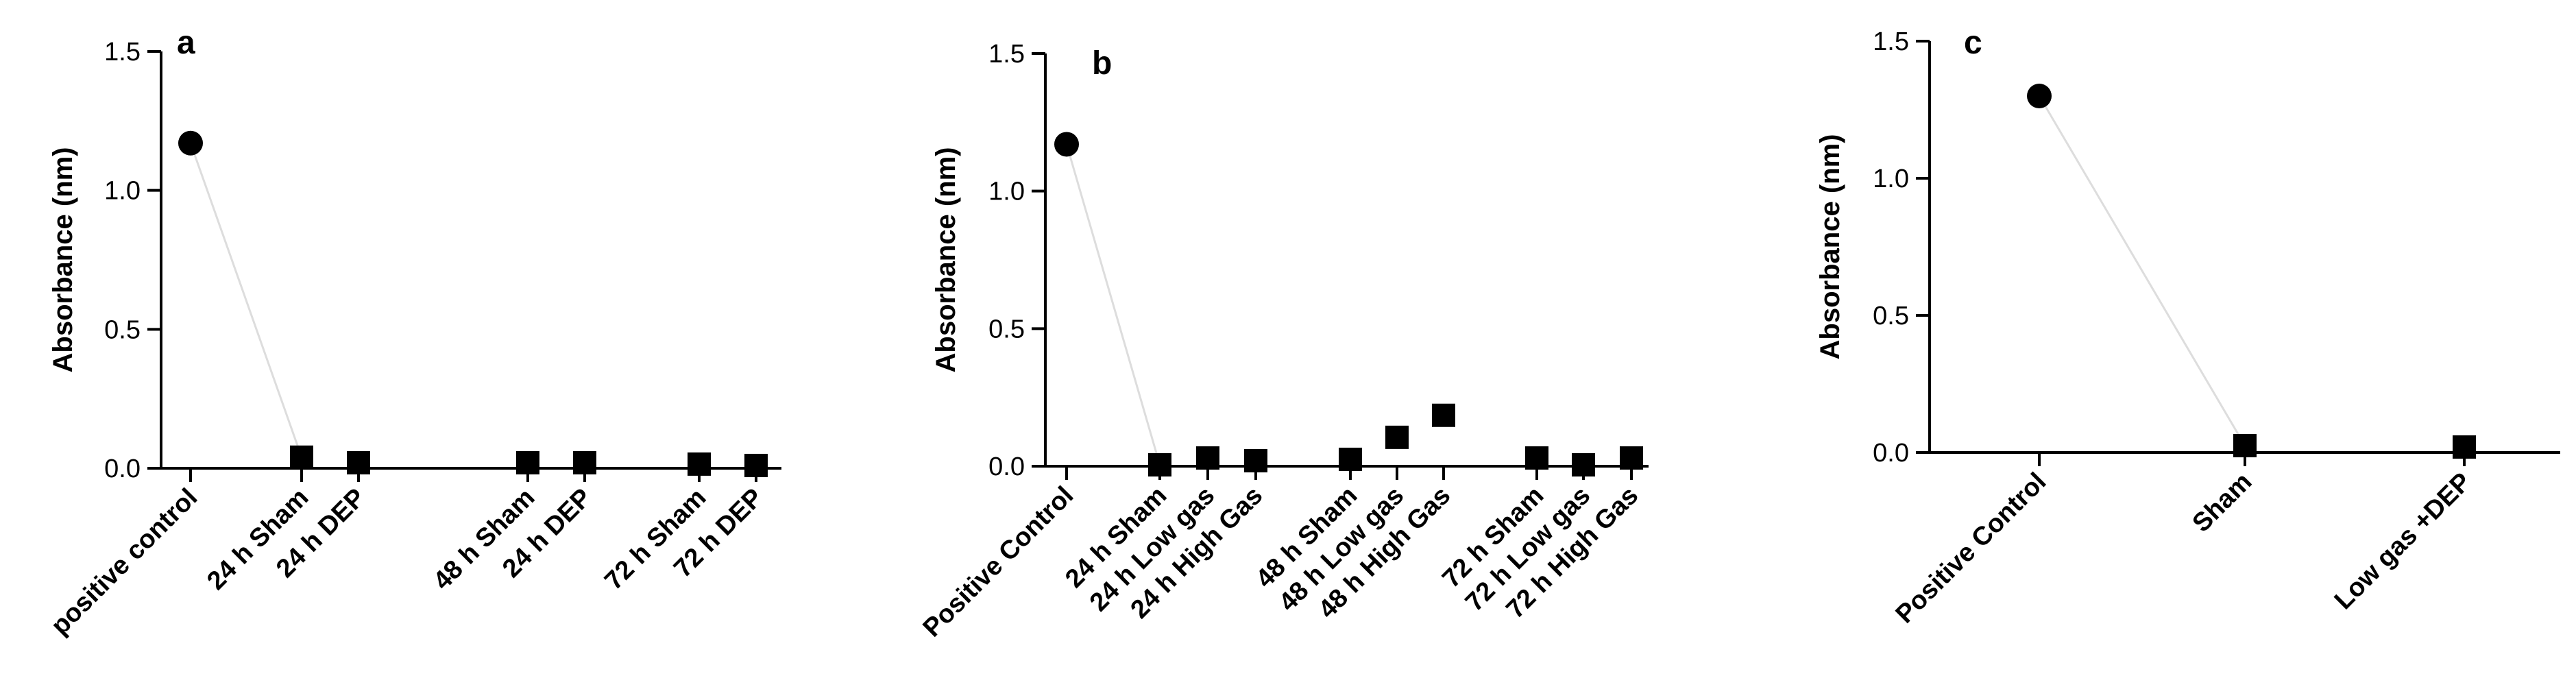 The image size is (2576, 700). I want to click on x-category-label: Sham, so click(2222, 503).